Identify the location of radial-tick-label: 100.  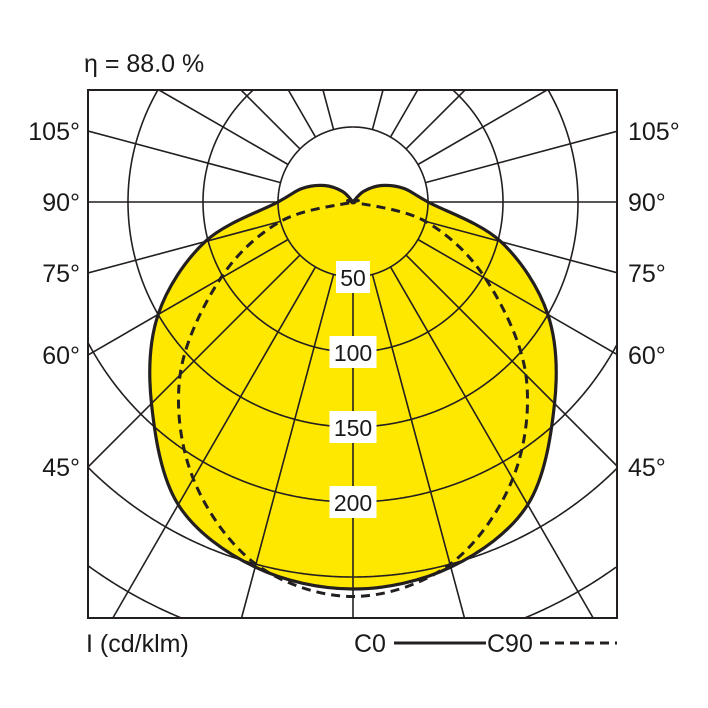
(353, 353).